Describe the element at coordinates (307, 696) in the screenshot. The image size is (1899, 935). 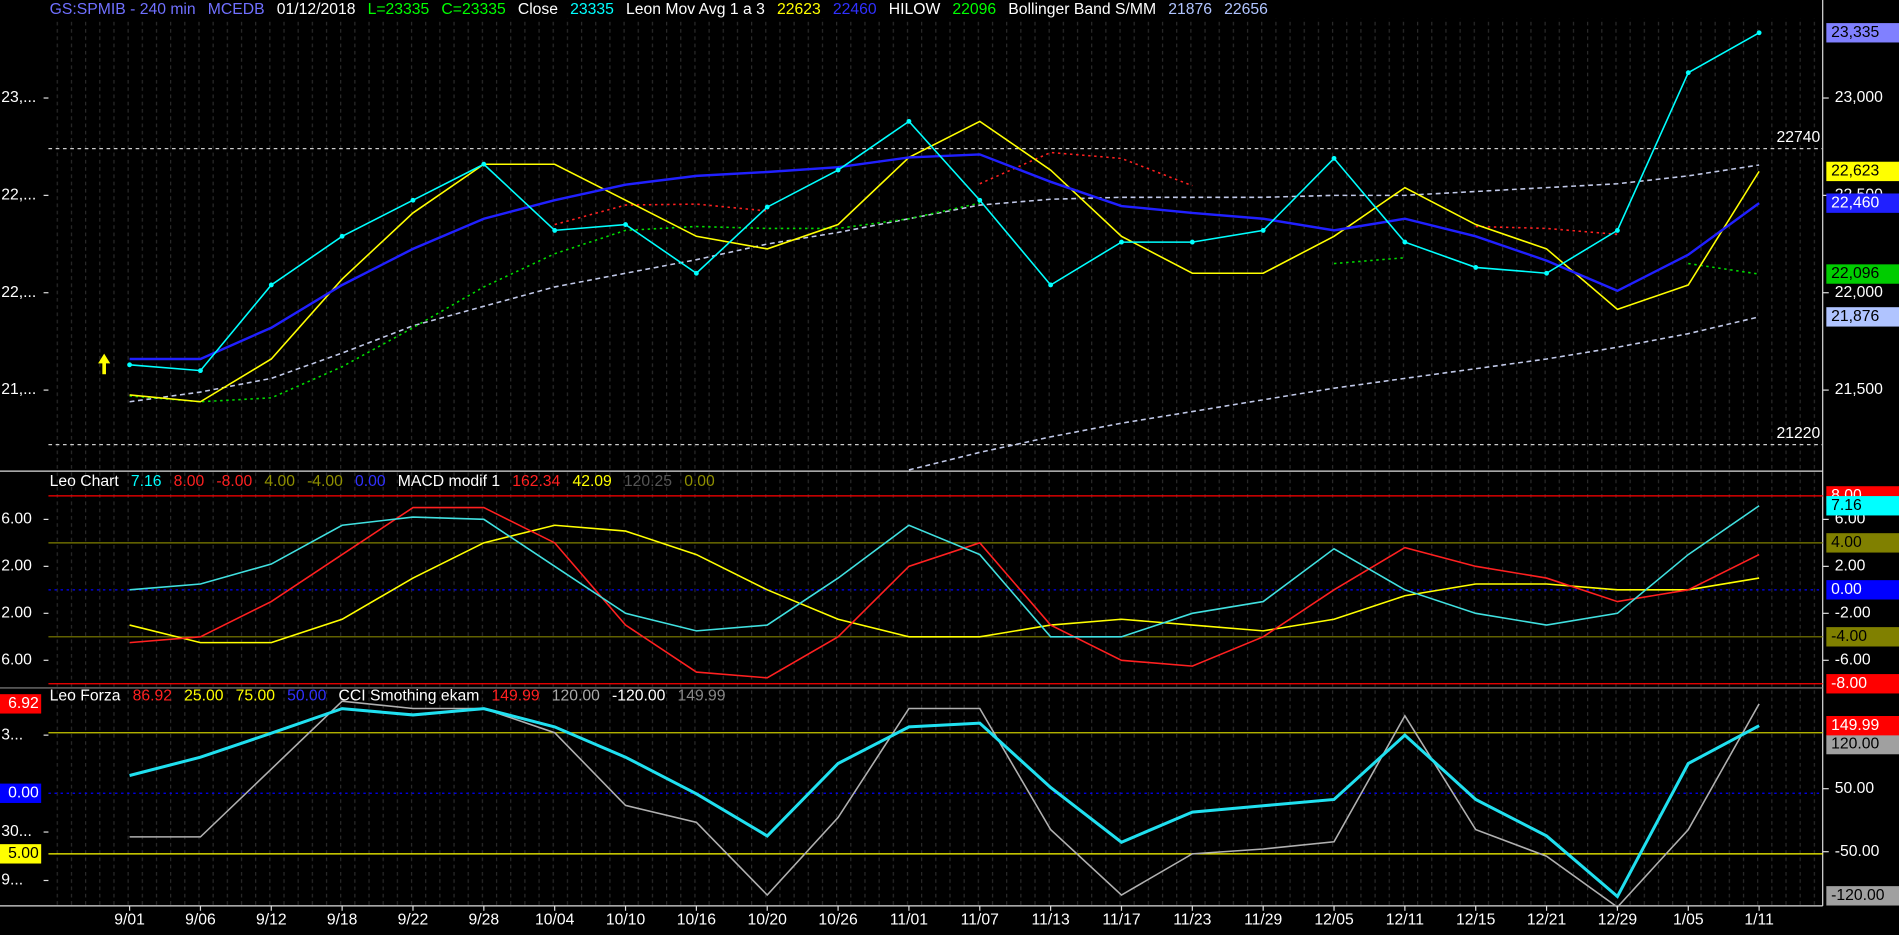
I see `legend-entry: 50.00` at that location.